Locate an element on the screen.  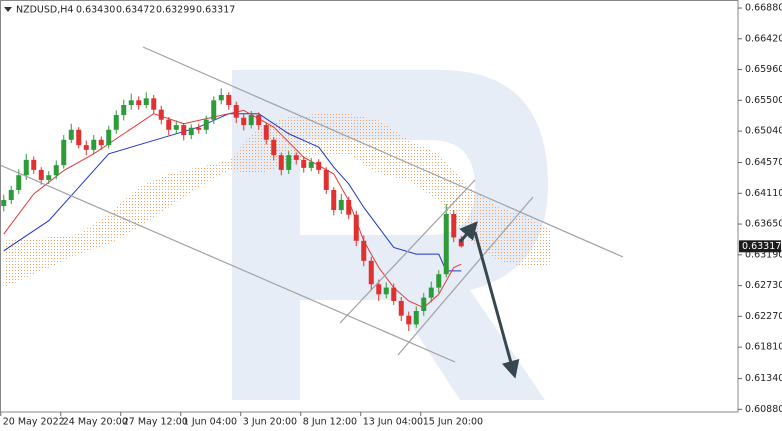
y-tick-label: 0.62270 is located at coordinates (763, 316).